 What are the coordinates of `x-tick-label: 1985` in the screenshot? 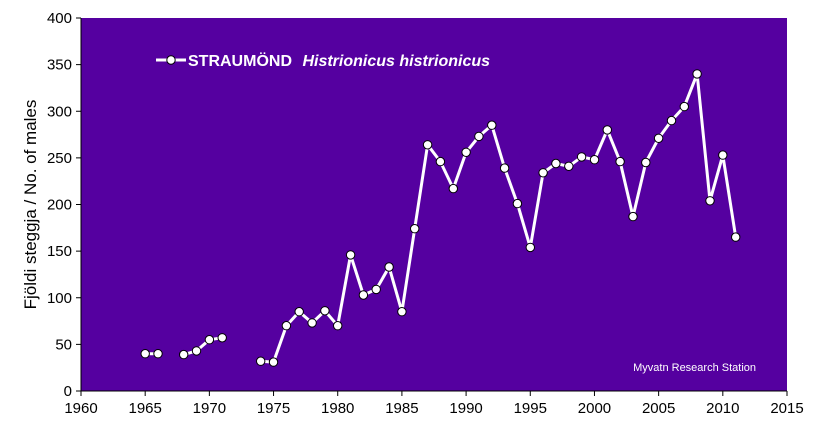 It's located at (401, 408).